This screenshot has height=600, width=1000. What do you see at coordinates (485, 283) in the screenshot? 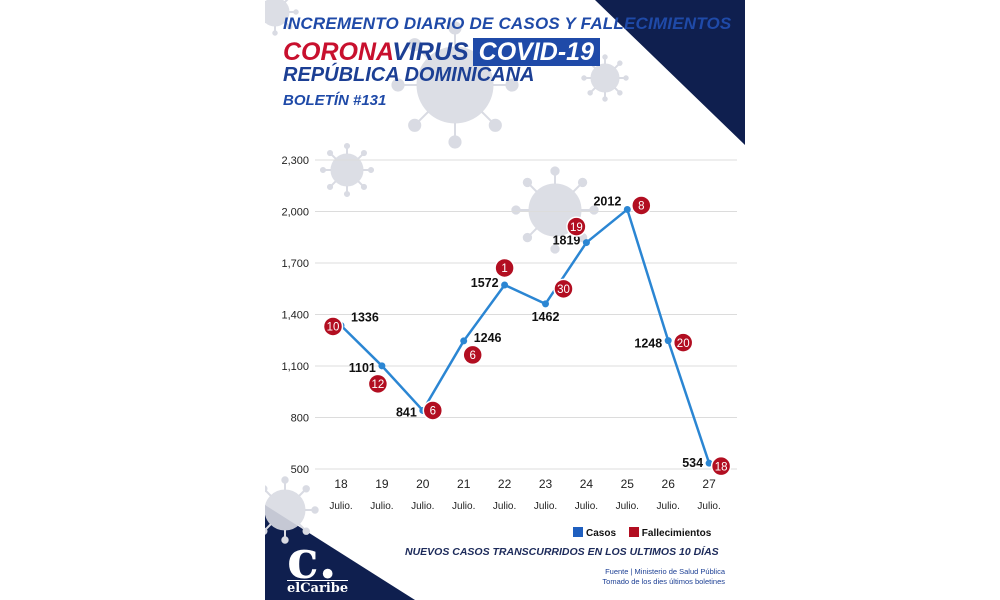
I see `cases-value-label: 1572` at bounding box center [485, 283].